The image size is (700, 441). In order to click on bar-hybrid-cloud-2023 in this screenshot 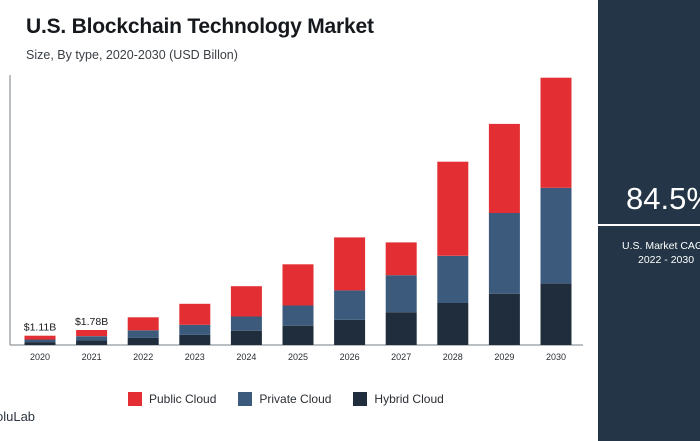, I will do `click(195, 339)`.